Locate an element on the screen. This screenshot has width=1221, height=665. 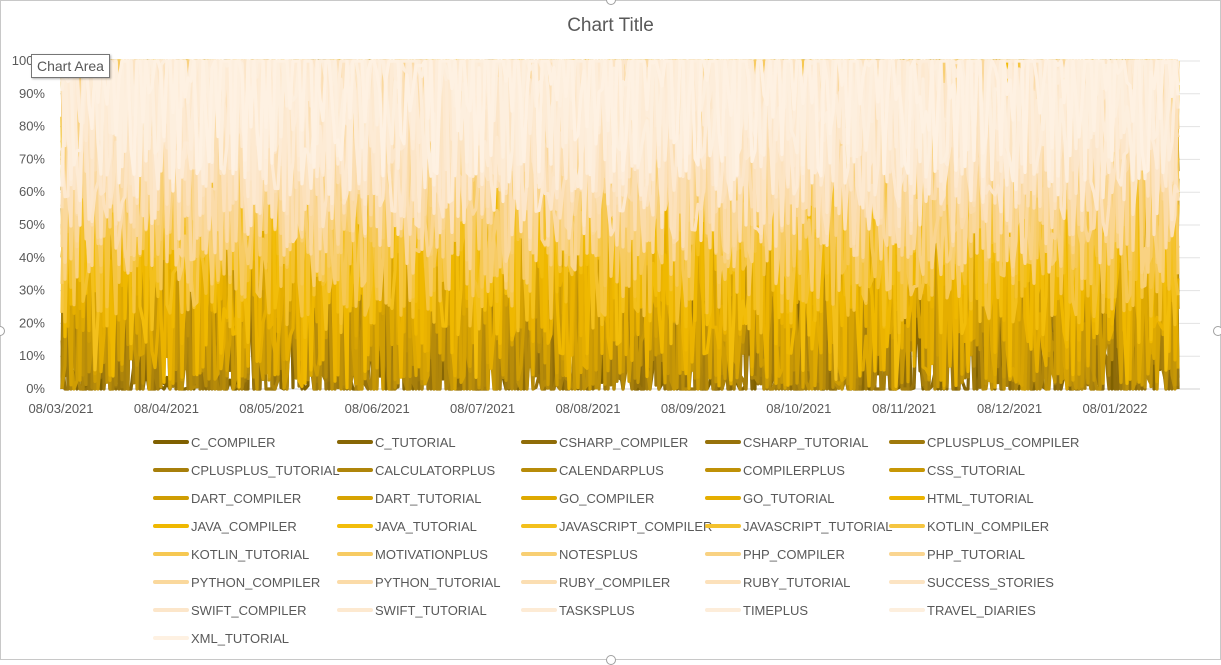
legend-label: TRAVEL_DIARIES is located at coordinates (981, 610).